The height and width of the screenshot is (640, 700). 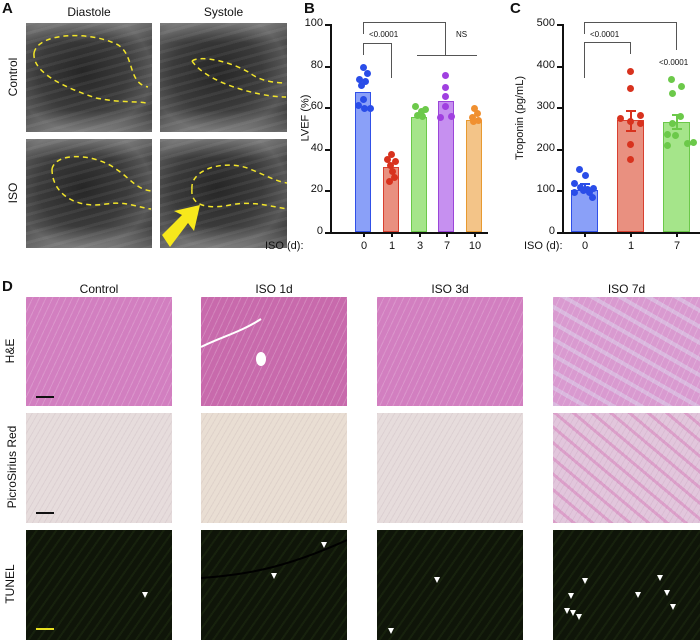 What do you see at coordinates (274, 468) in the screenshot?
I see `psr-iso-1d` at bounding box center [274, 468].